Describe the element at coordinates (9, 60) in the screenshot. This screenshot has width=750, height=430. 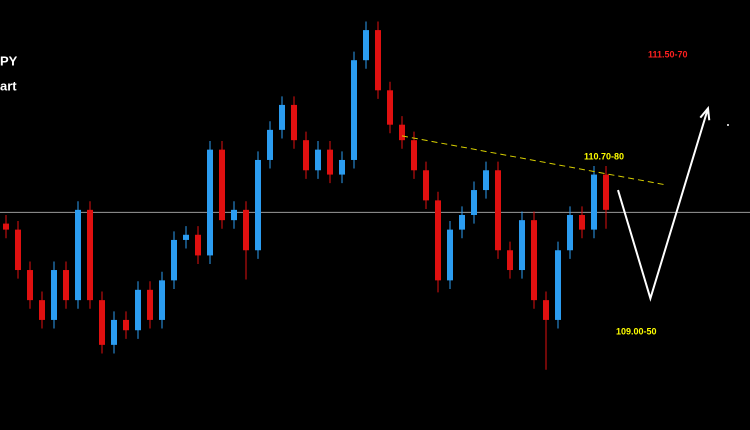
I see `title-line: PY` at that location.